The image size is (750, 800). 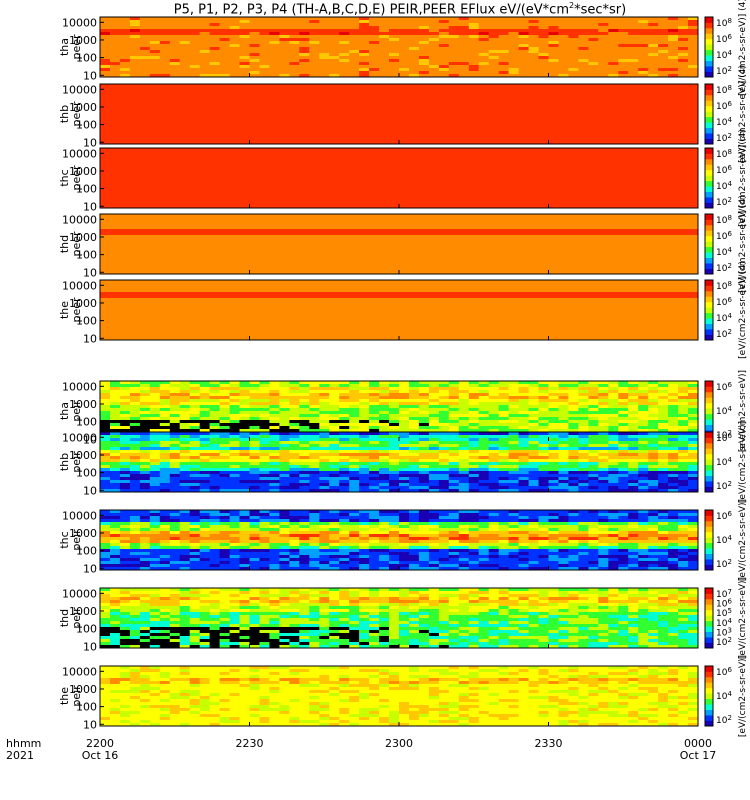 What do you see at coordinates (709, 41) in the screenshot?
I see `colorbar-segment` at bounding box center [709, 41].